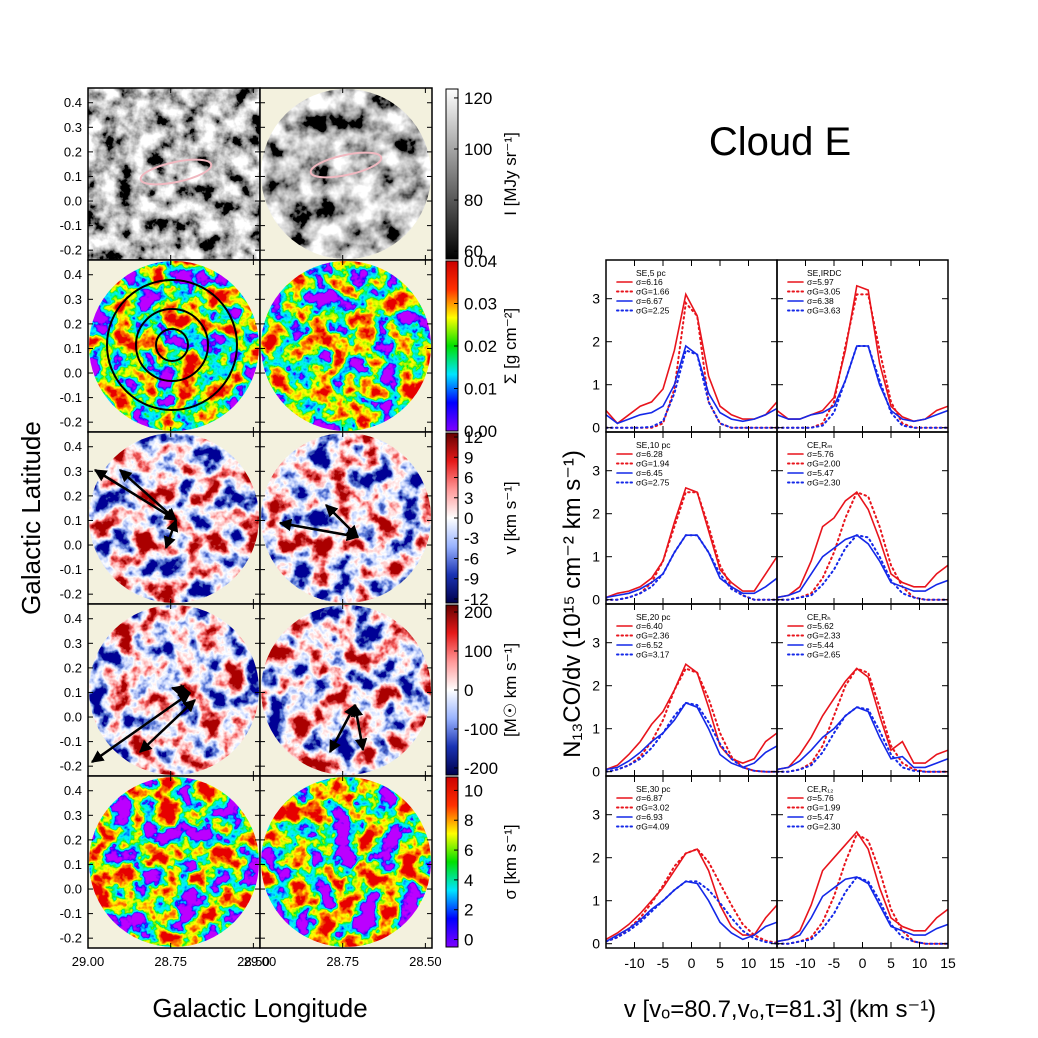 This screenshot has height=1038, width=1038. I want to click on legend-title: SE,IRDC, so click(824, 273).